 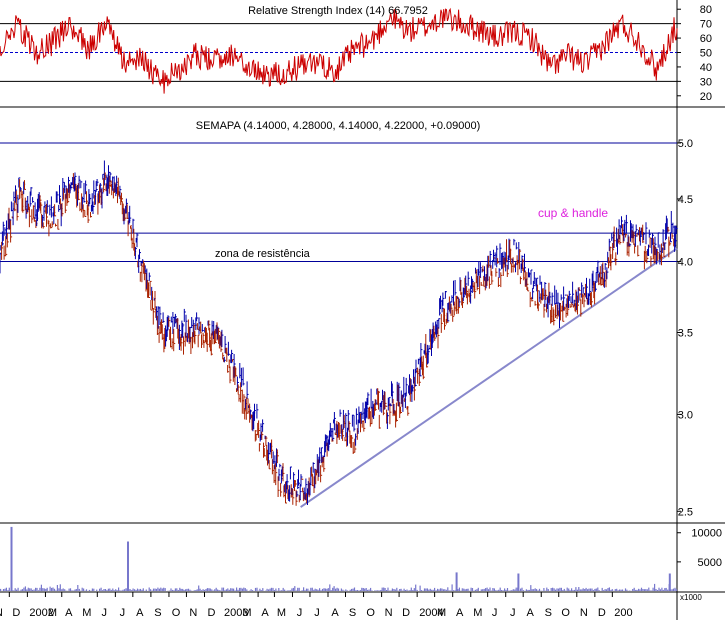 What do you see at coordinates (338, 11) in the screenshot?
I see `rsi-title: Relative Strength Index (14) 66.7952` at bounding box center [338, 11].